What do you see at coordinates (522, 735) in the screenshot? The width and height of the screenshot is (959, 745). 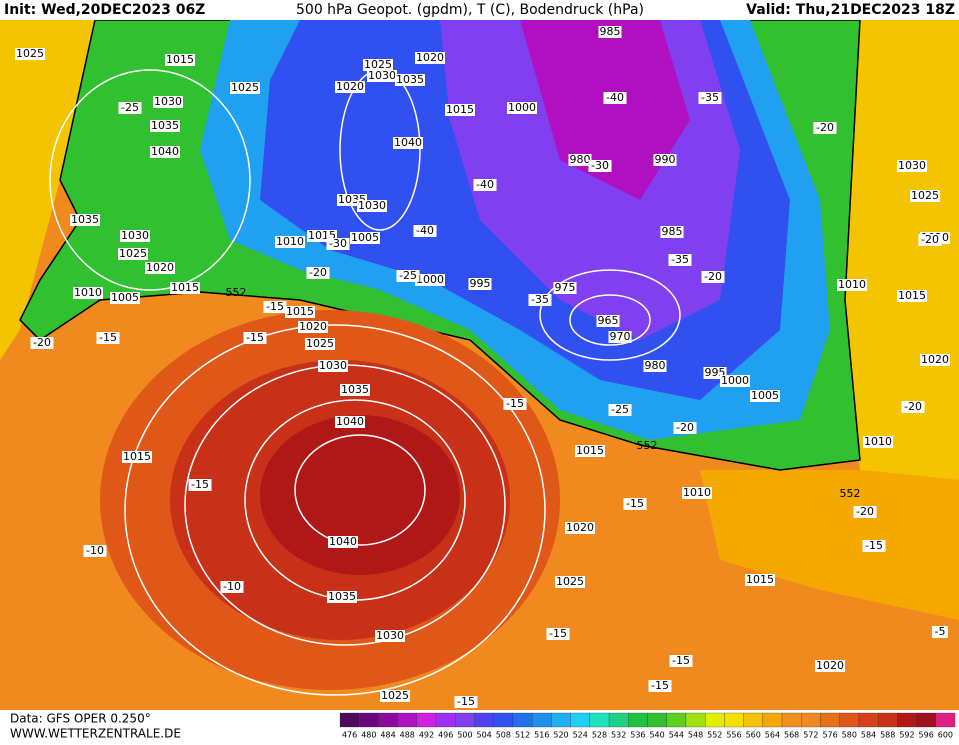 I see `colorbar-label: 512` at bounding box center [522, 735].